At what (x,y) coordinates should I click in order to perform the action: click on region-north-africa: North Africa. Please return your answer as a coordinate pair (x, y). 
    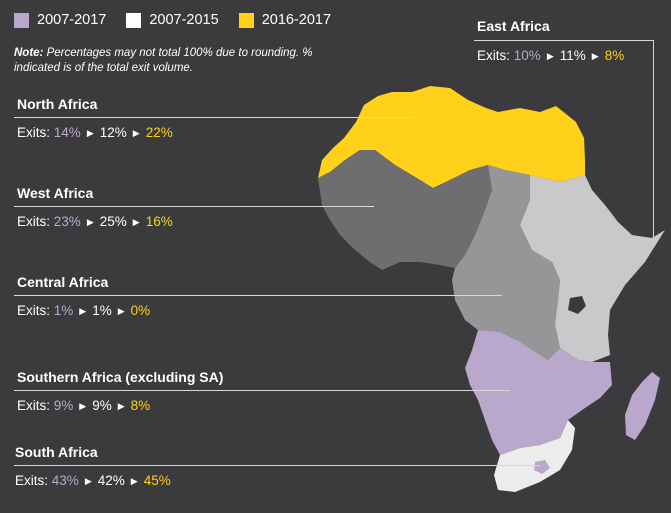
    Looking at the image, I should click on (57, 107).